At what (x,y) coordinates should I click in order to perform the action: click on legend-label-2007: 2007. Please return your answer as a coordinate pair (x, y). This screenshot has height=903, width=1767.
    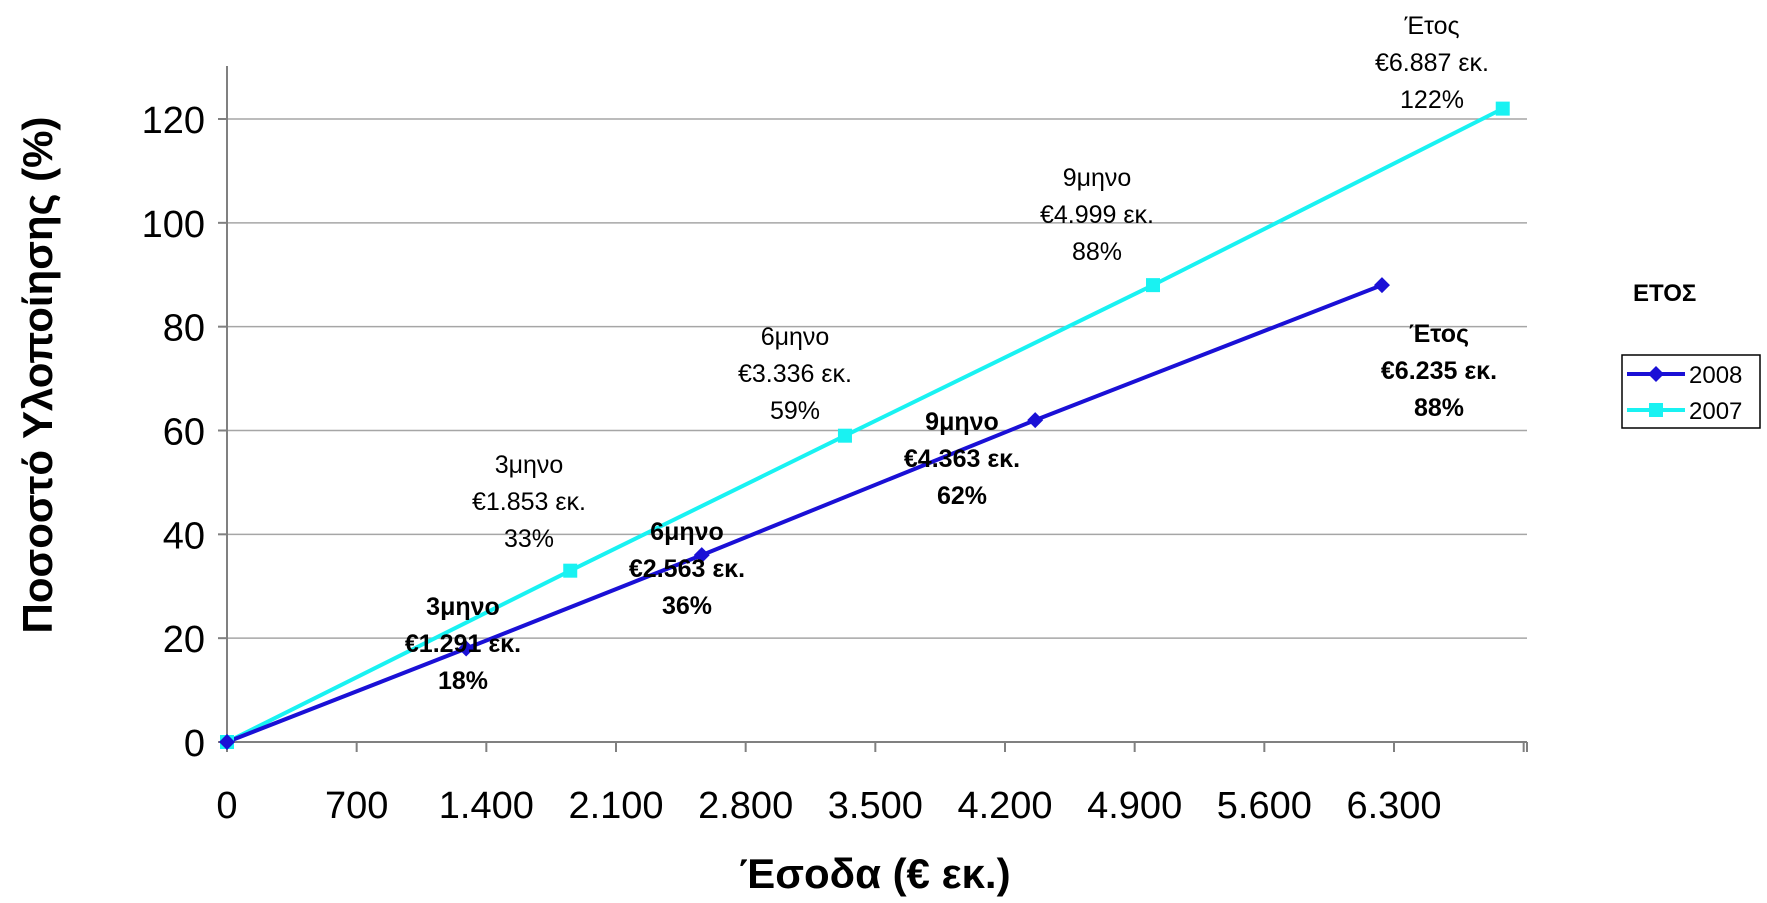
    Looking at the image, I should click on (1715, 411).